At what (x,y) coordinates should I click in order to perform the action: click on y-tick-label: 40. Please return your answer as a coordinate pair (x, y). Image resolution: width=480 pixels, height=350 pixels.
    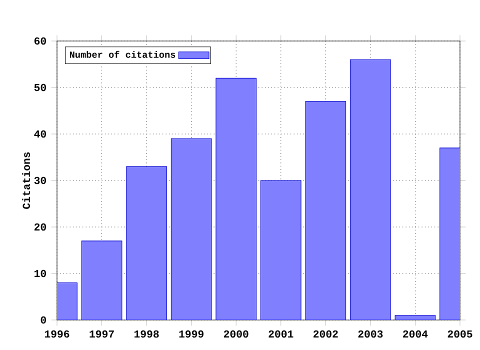
    Looking at the image, I should click on (40, 134).